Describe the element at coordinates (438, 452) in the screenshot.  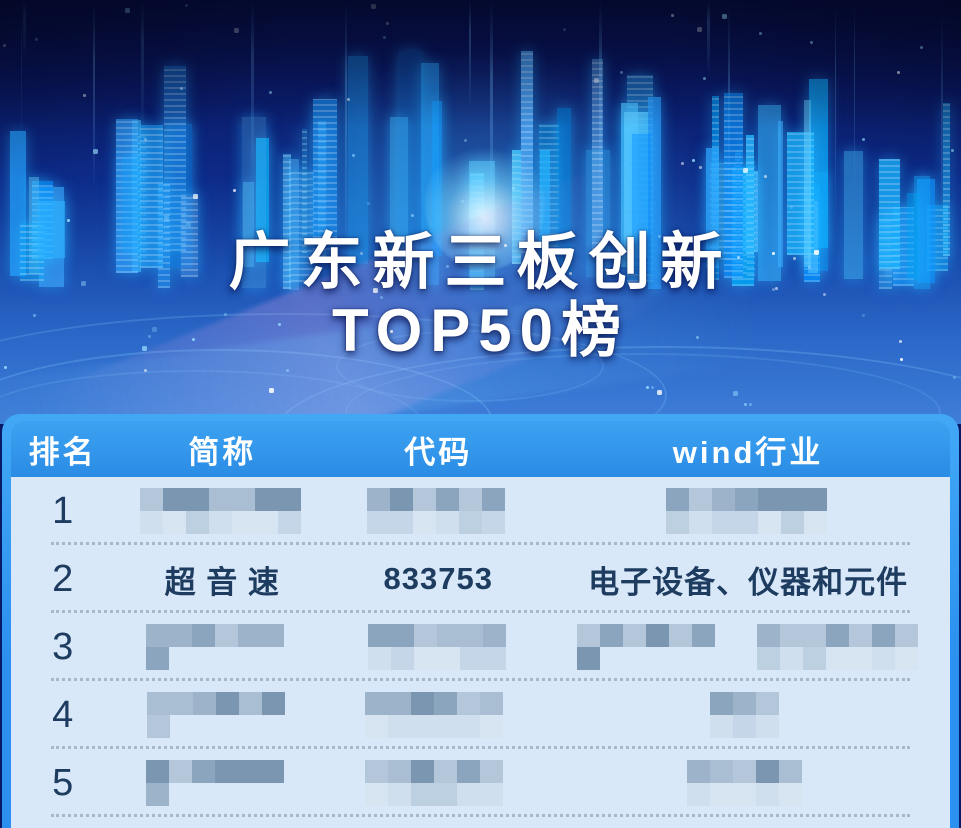
I see `header-code: 代码` at that location.